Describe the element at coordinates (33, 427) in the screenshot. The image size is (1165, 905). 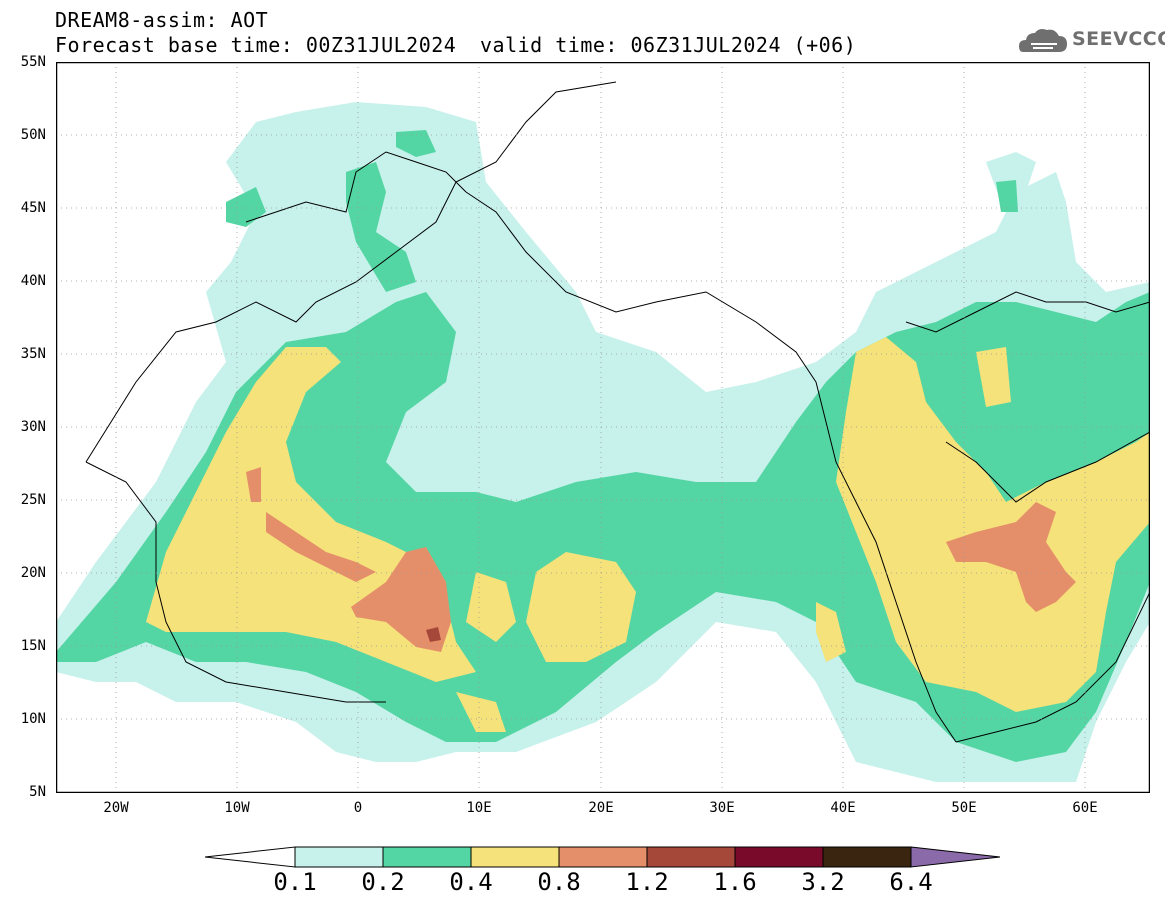
I see `lat-label: 30N` at that location.